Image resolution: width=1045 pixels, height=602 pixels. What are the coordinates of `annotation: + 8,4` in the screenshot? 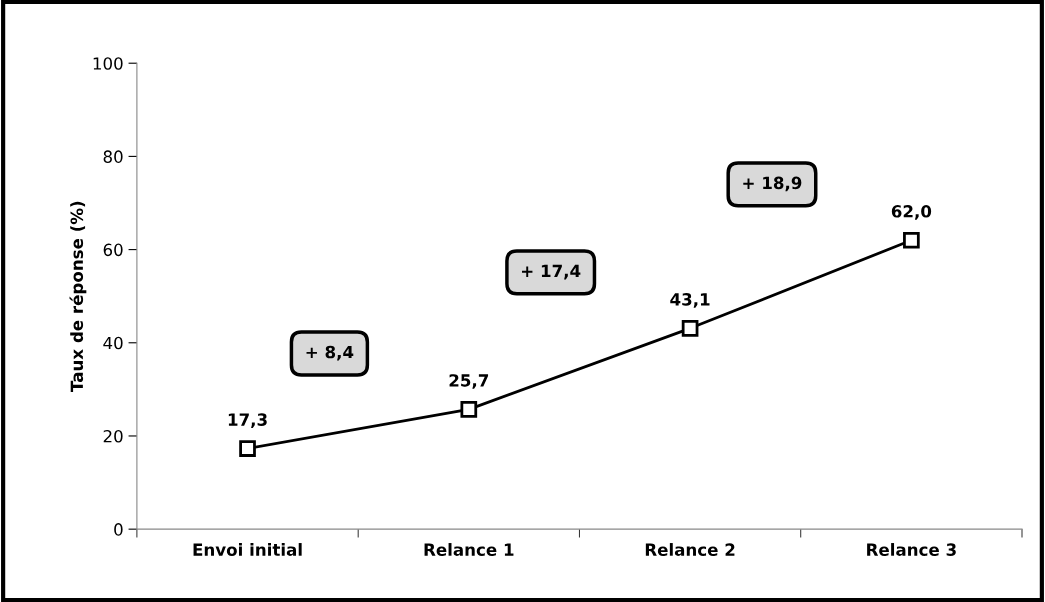 It's located at (330, 353).